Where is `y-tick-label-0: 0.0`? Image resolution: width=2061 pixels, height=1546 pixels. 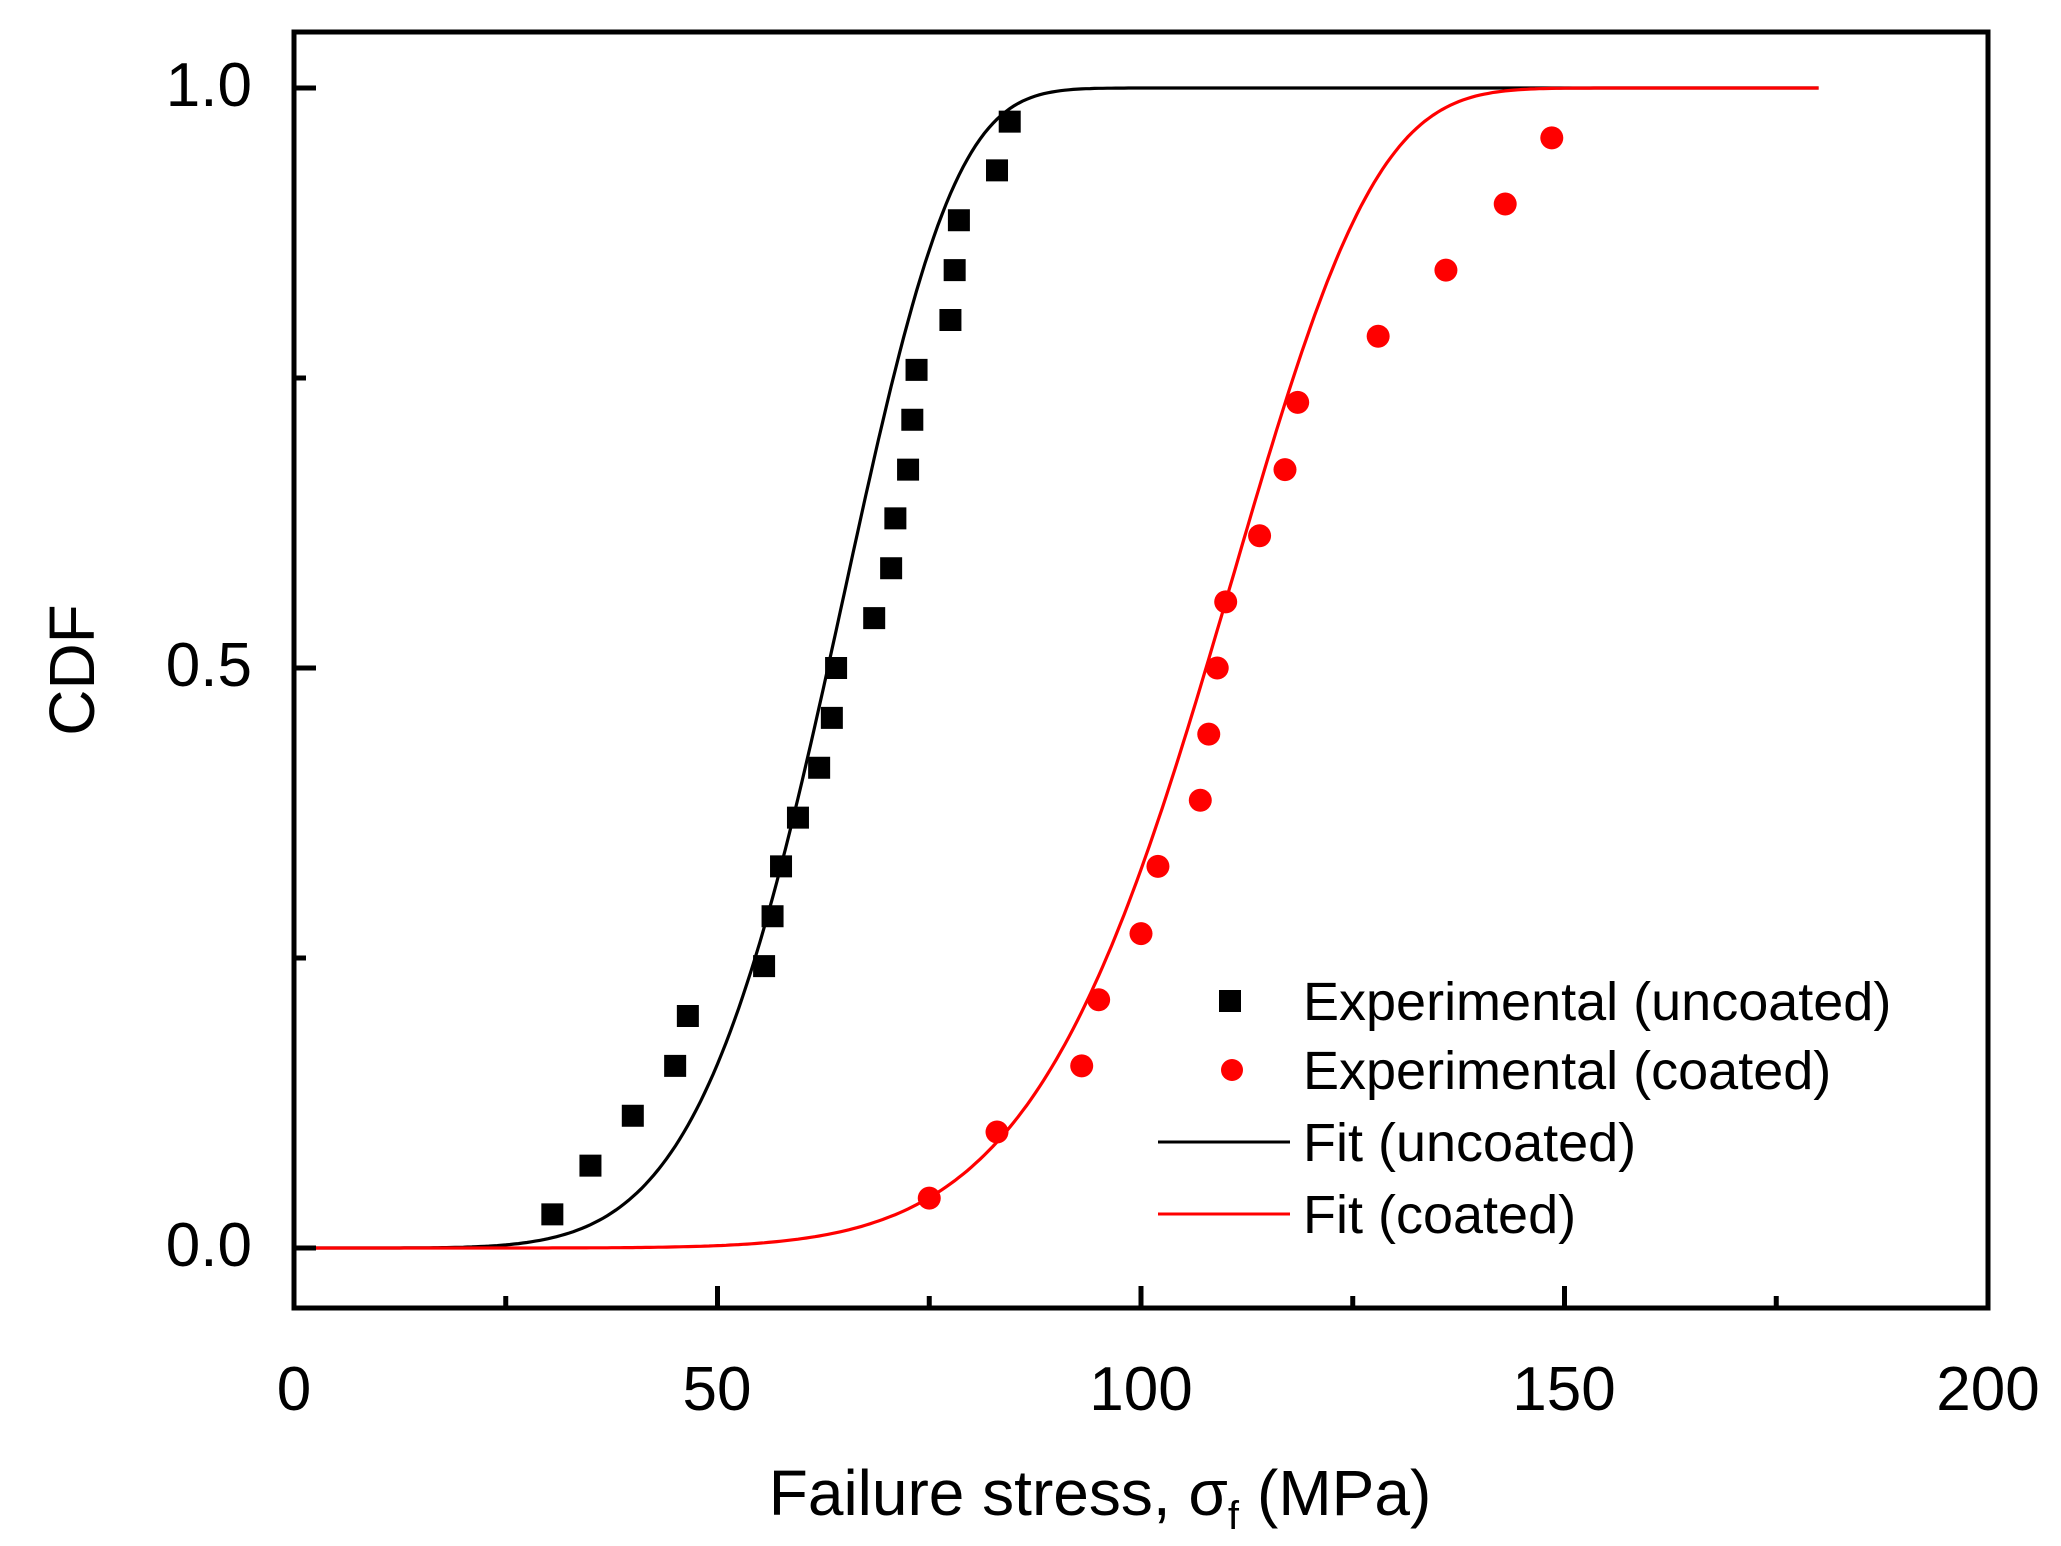
y-tick-label-0: 0.0 is located at coordinates (209, 1245).